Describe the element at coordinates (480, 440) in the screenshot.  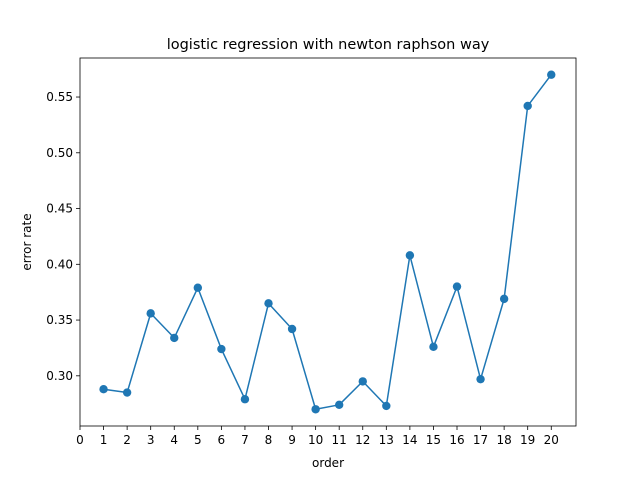
I see `x-tick-label: 17` at that location.